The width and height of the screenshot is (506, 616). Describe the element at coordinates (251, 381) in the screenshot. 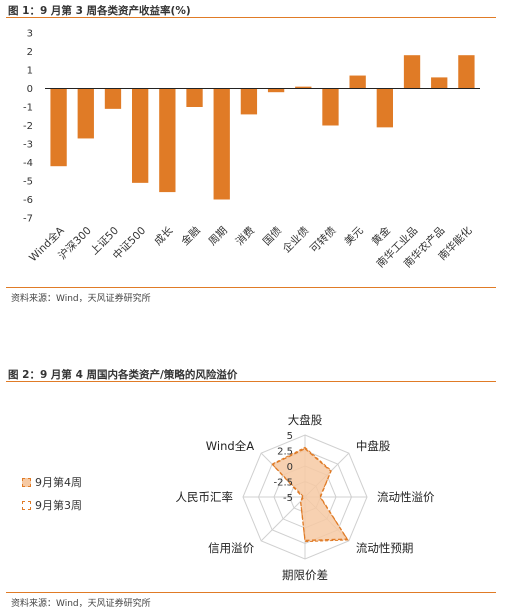

I see `figure2-top-rule` at that location.